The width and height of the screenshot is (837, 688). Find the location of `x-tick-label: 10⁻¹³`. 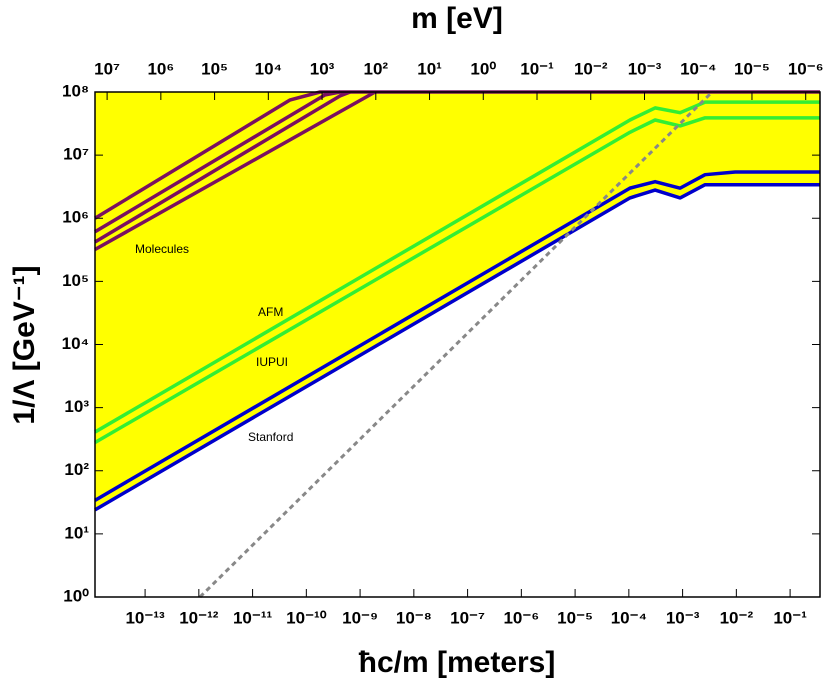

x-tick-label: 10⁻¹³ is located at coordinates (145, 617).